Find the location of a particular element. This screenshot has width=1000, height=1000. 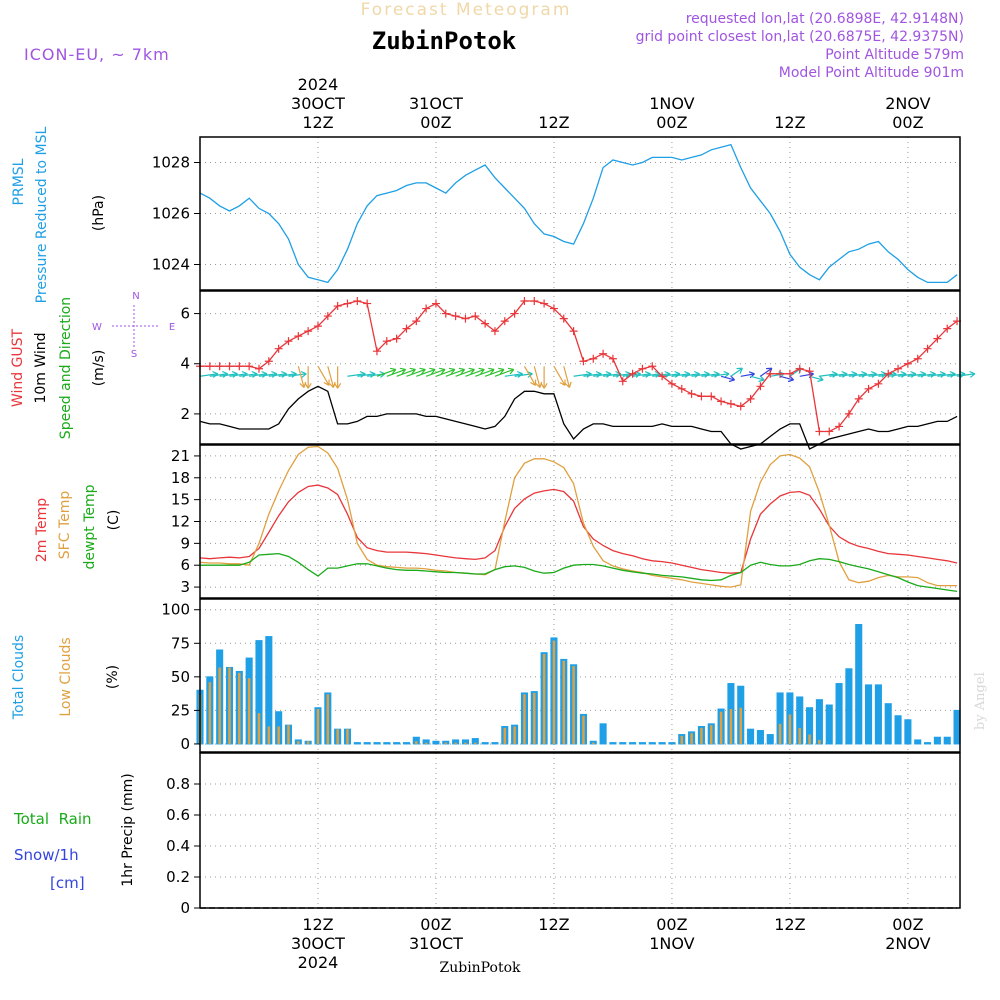

precip-grid is located at coordinates (580, 831).